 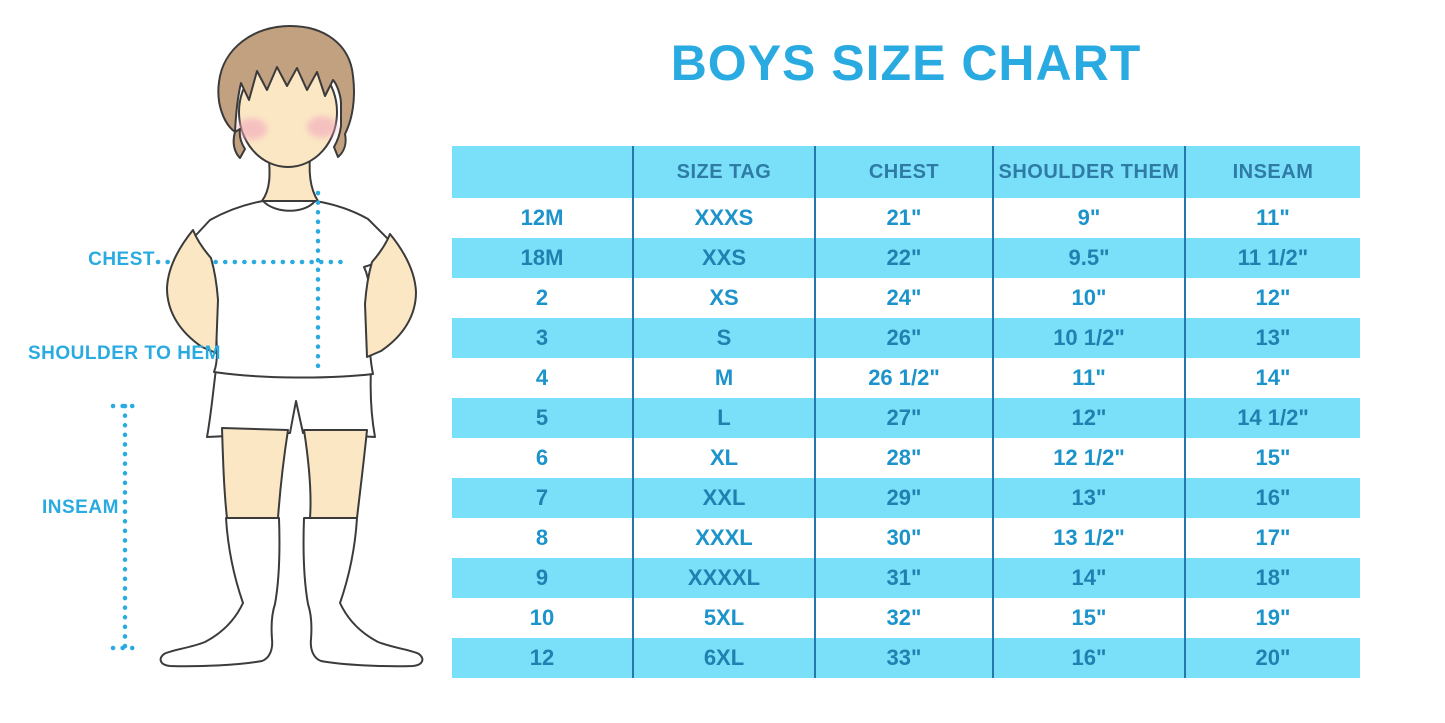 What do you see at coordinates (1089, 172) in the screenshot?
I see `column-header: SHOULDER THEM` at bounding box center [1089, 172].